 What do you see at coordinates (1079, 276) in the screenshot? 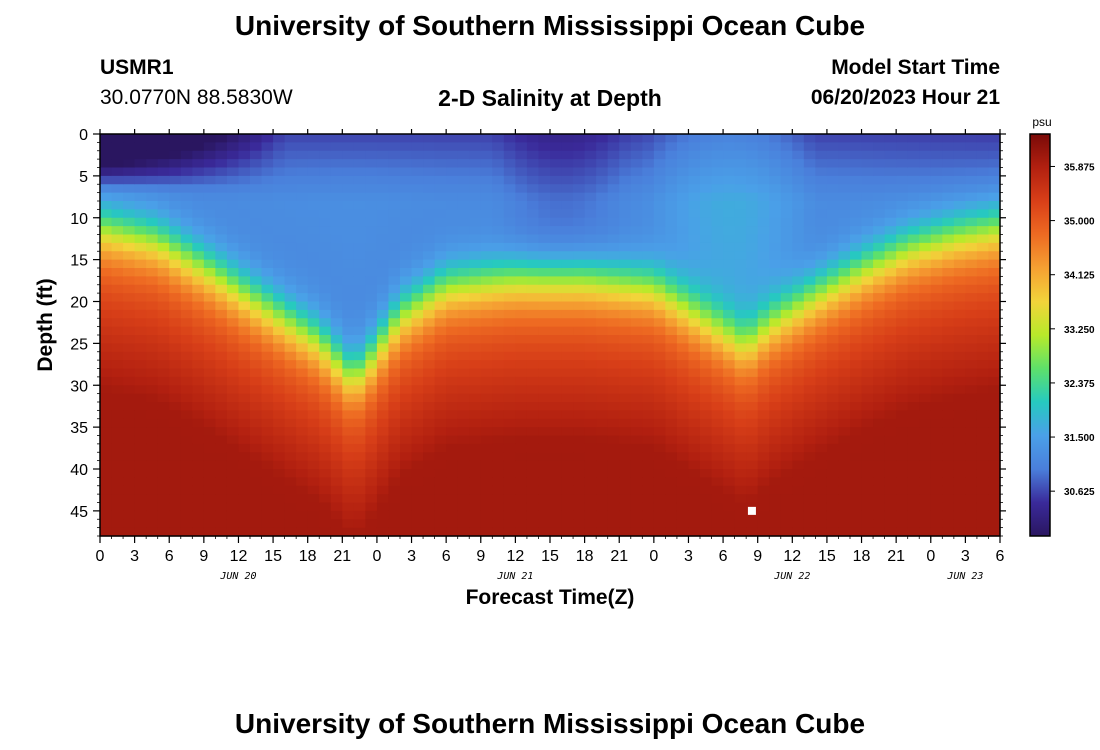
I see `colorbar-tick-label: 34.125` at bounding box center [1079, 276].